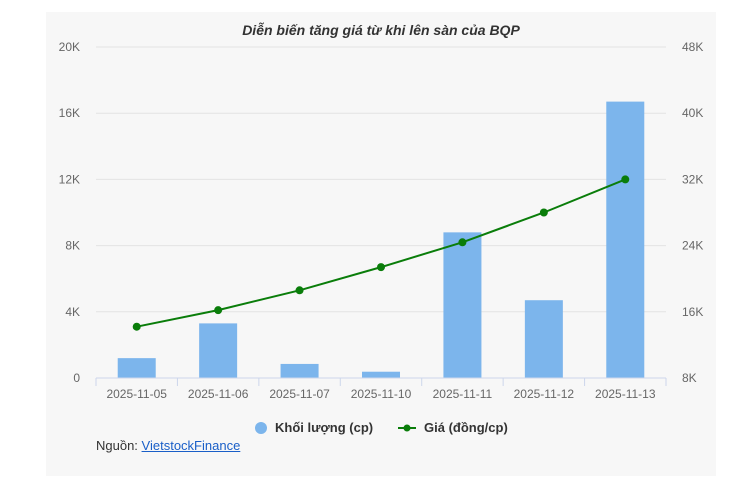  I want to click on legend-price-marker, so click(407, 428).